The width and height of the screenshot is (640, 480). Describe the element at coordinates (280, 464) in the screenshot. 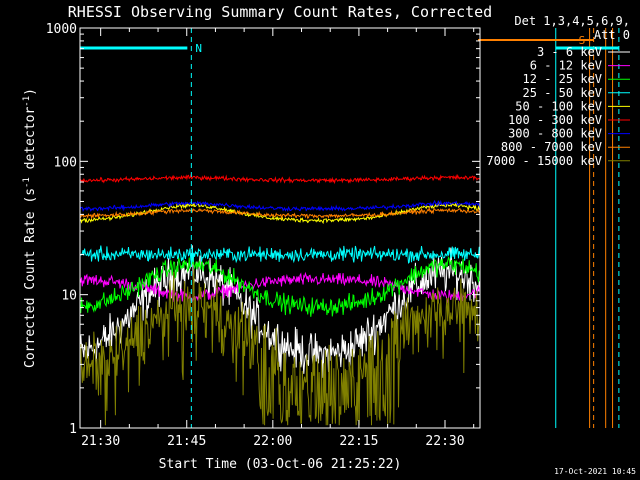

I see `x-axis-label: Start Time (03-Oct-06 21:25:22)` at that location.